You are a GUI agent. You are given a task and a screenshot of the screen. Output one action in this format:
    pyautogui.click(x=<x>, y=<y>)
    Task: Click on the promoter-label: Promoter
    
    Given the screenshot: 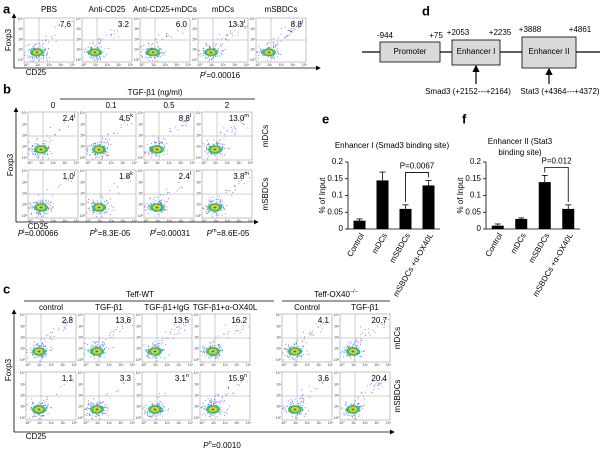 What is the action you would take?
    pyautogui.click(x=410, y=51)
    